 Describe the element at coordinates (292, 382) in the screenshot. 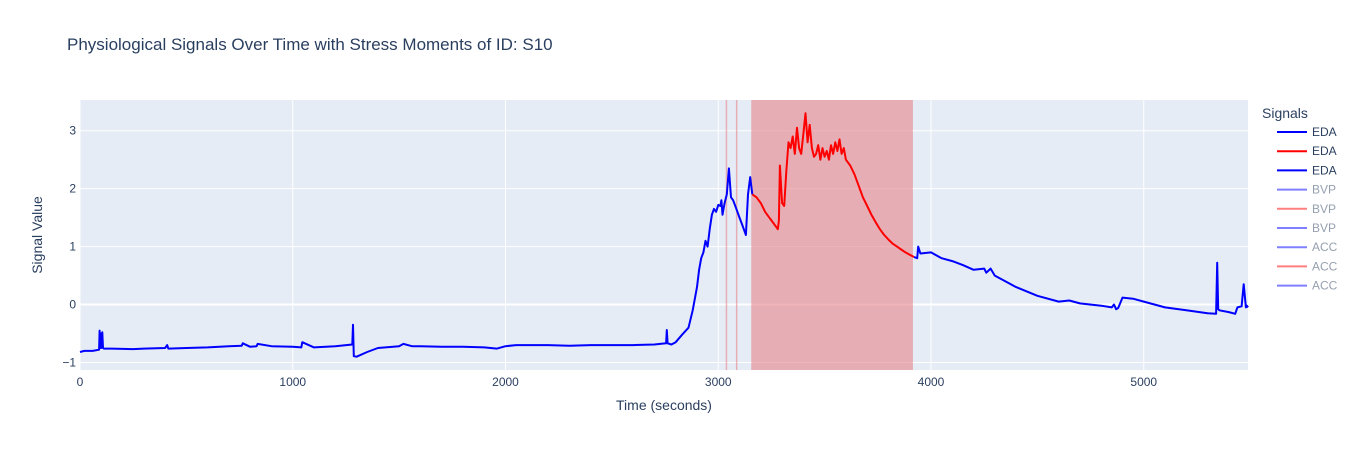

I see `x-tick-label: 1000` at that location.